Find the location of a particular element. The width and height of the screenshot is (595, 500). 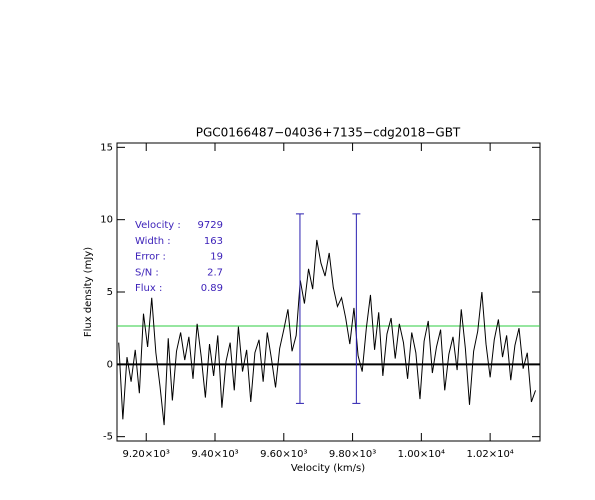

y-tick-label: 15 is located at coordinates (106, 147).